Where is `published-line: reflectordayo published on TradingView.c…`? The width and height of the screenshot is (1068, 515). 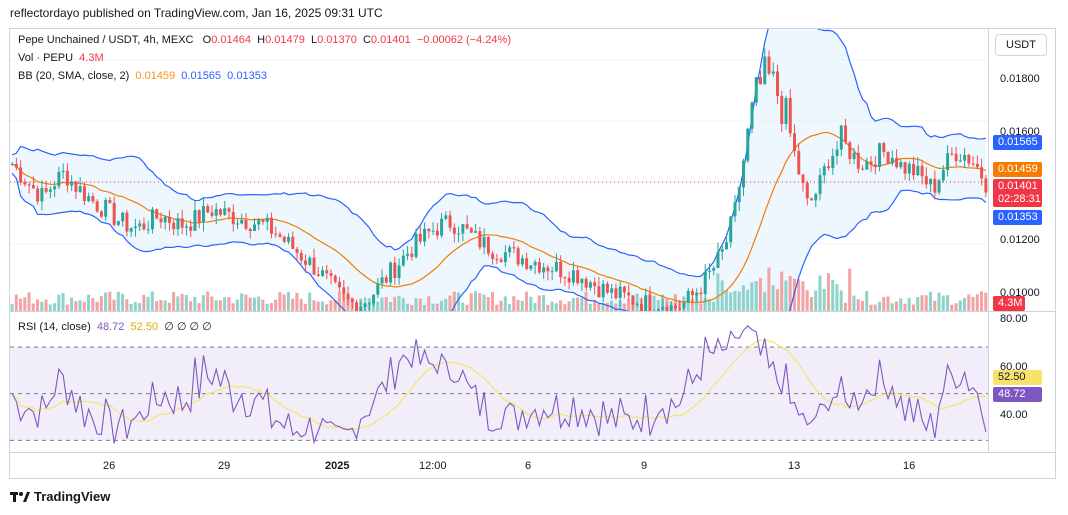
published-line: reflectordayo published on TradingView.c… is located at coordinates (196, 13).